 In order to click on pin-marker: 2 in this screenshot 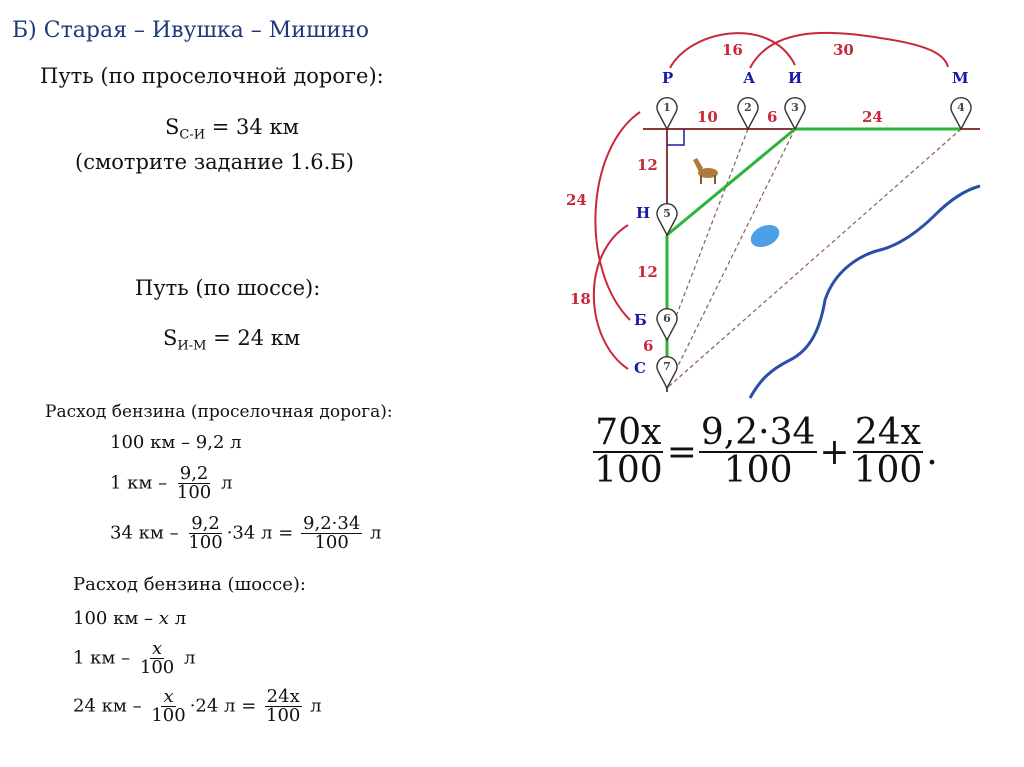, I will do `click(748, 113)`.